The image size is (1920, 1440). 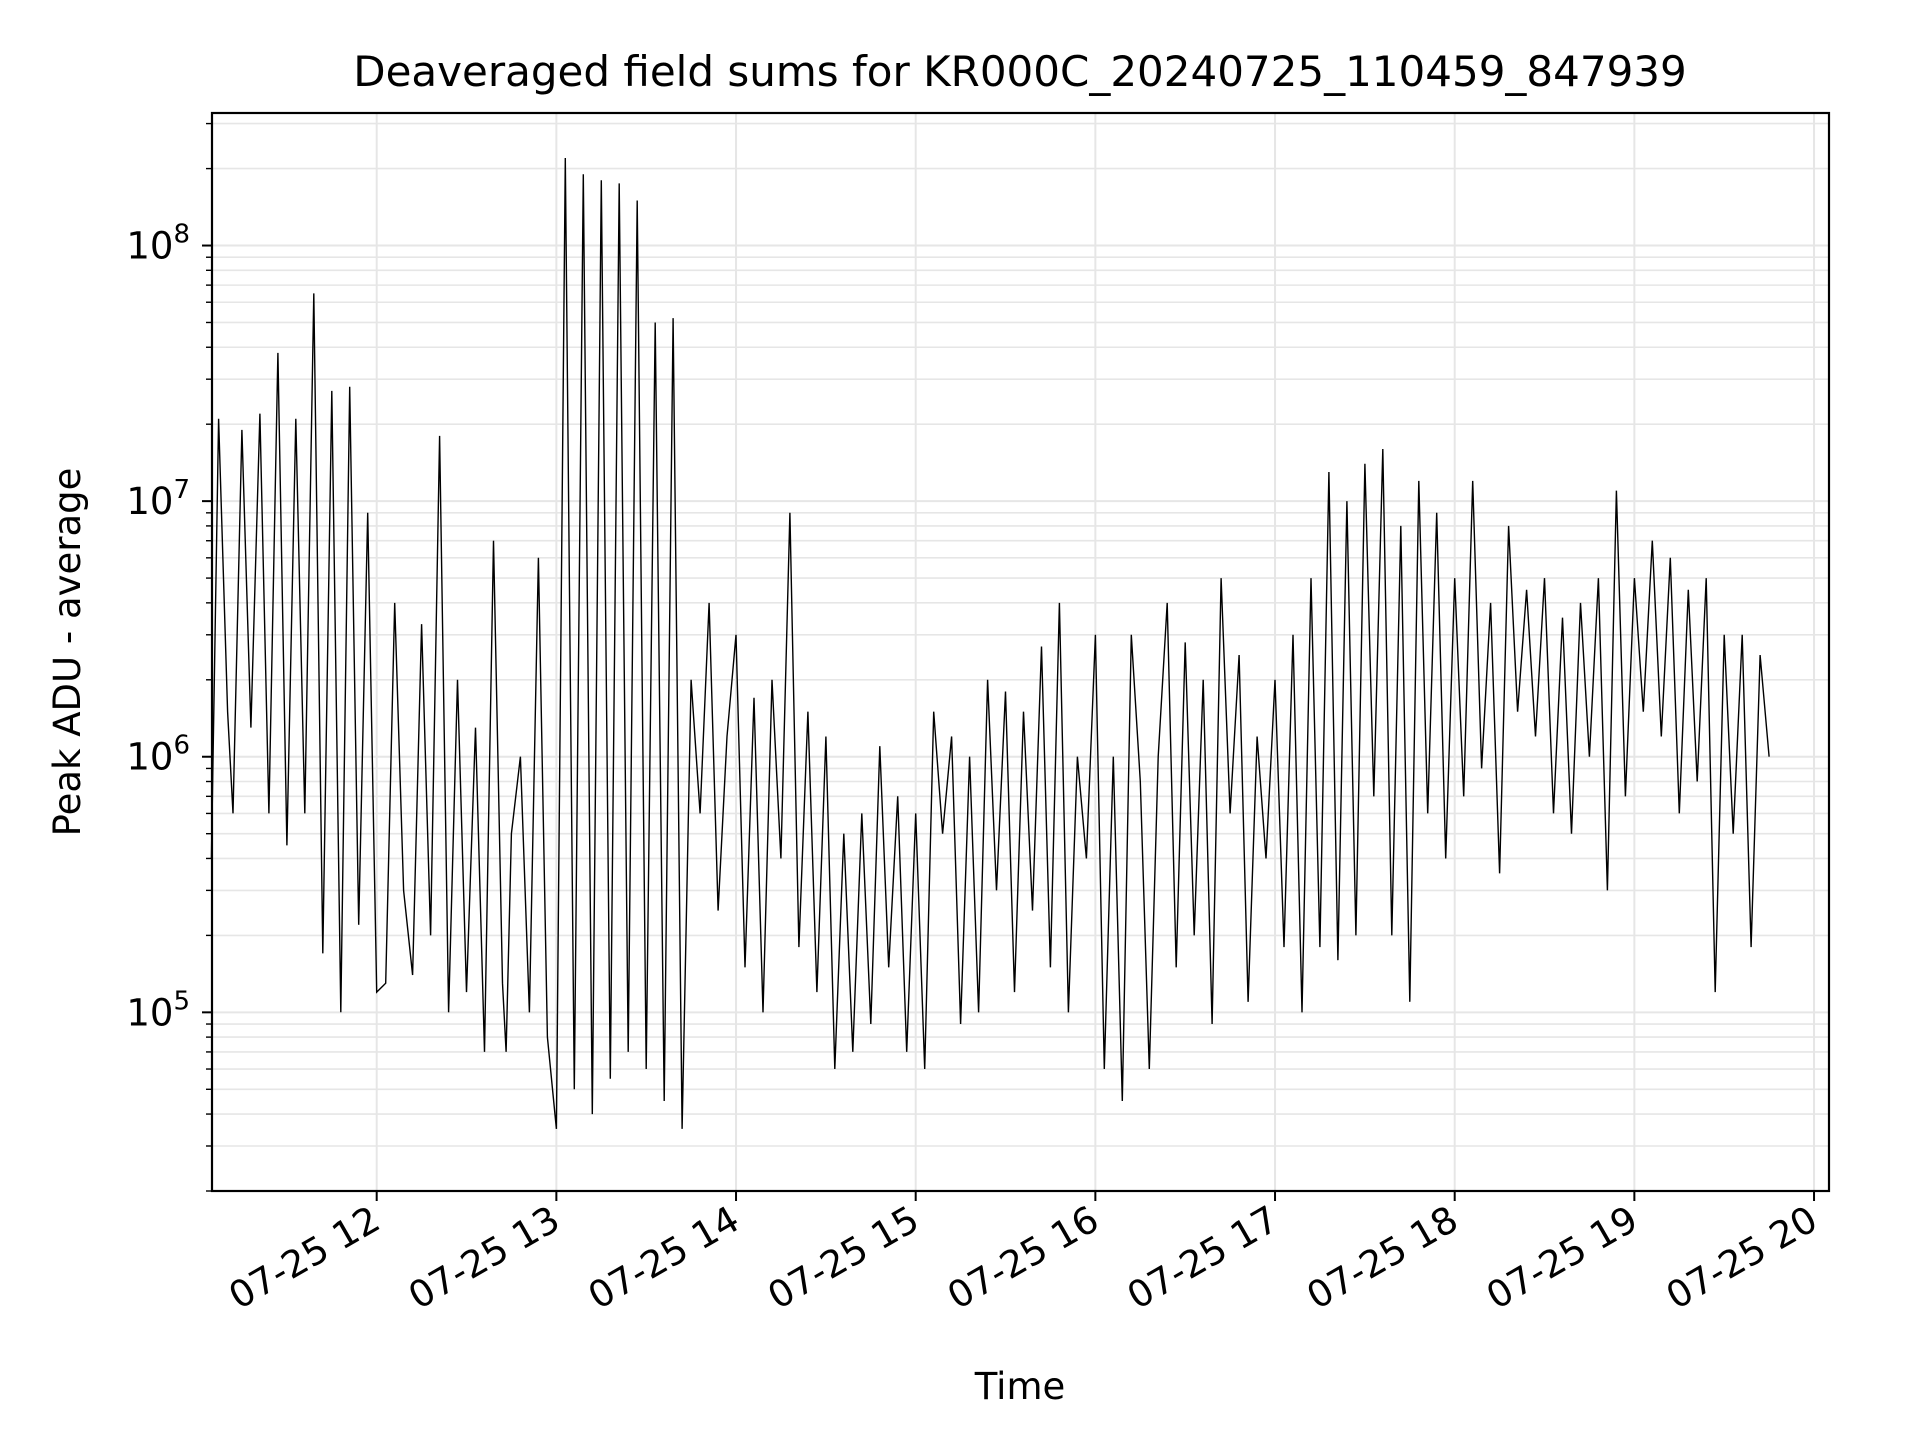 I want to click on y-tick-label: 106, so click(x=158, y=755).